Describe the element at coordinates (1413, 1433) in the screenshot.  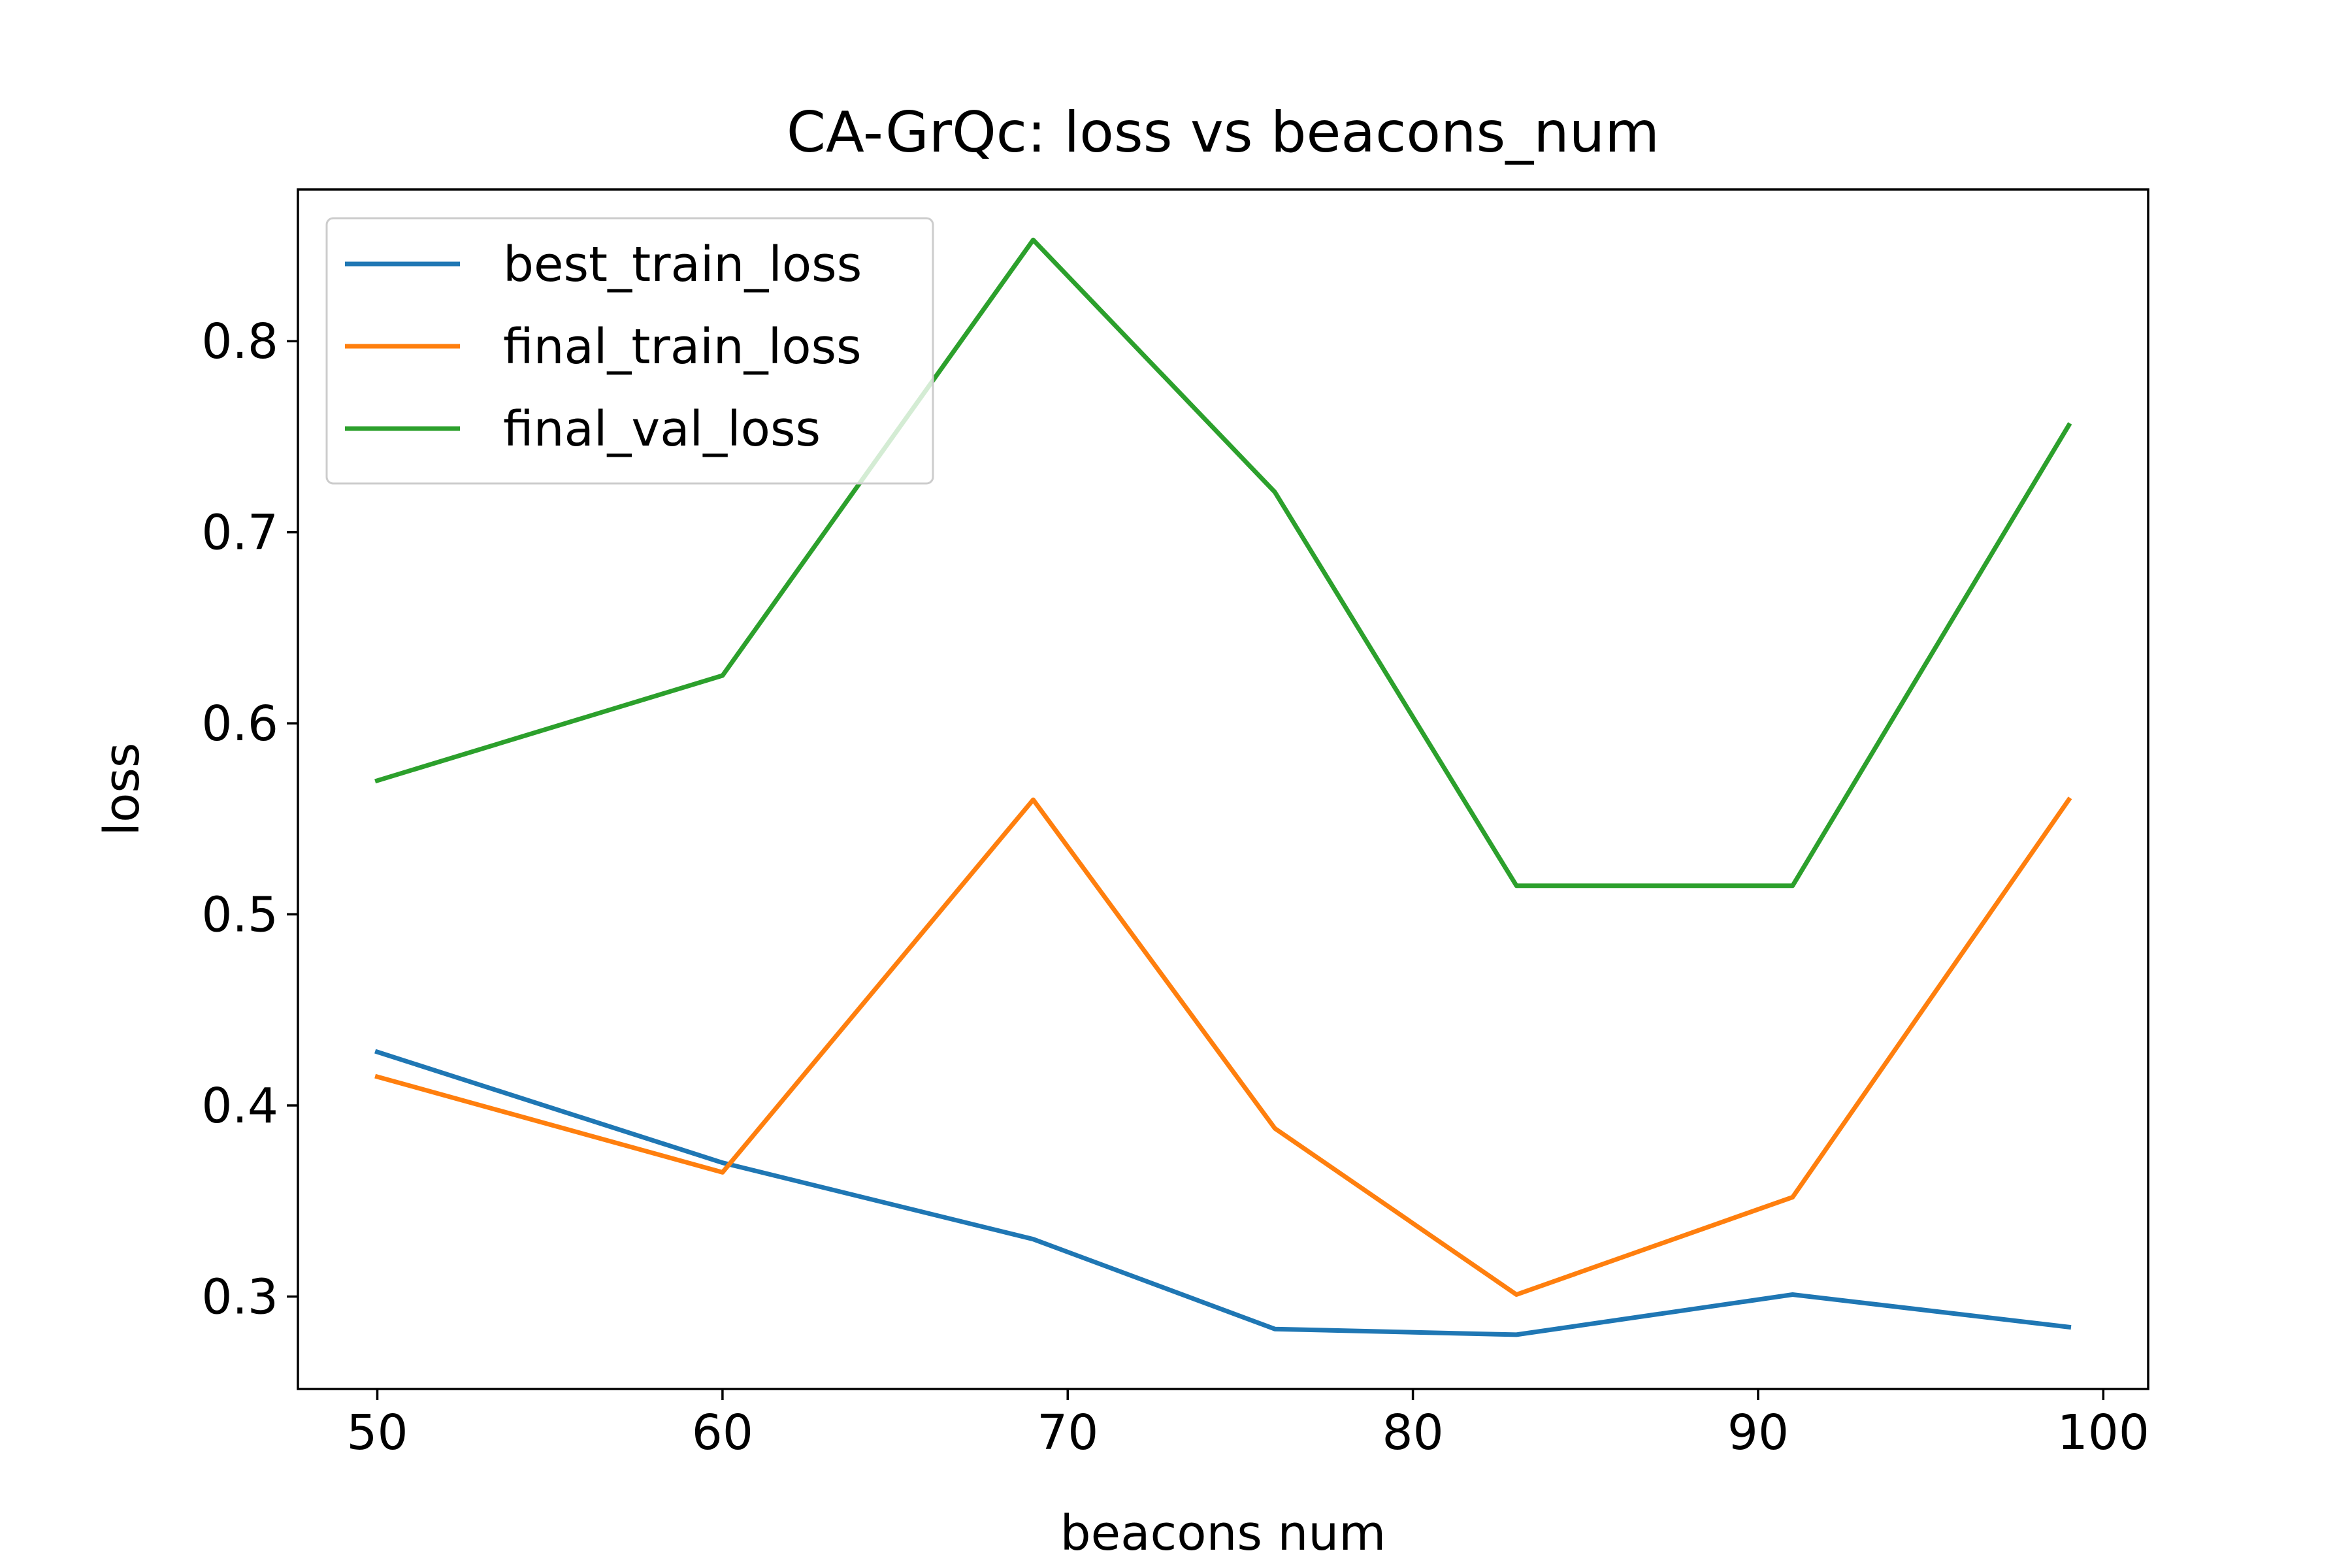
I see `x-tick-label: 80` at that location.